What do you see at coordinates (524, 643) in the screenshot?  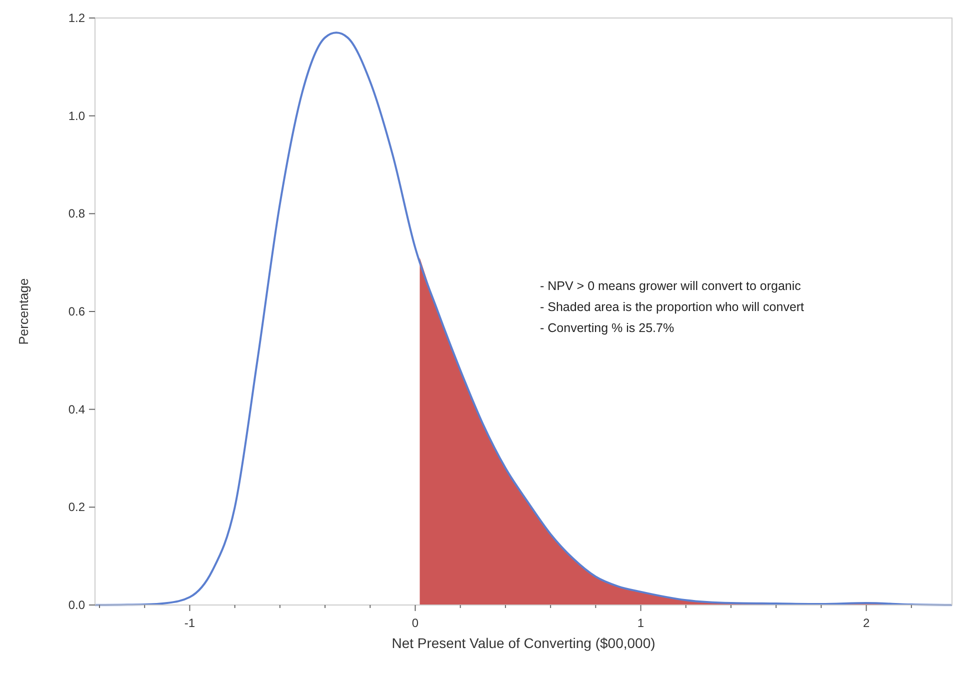 I see `x-axis-title: Net Present Value of Converting ($00,000)` at bounding box center [524, 643].